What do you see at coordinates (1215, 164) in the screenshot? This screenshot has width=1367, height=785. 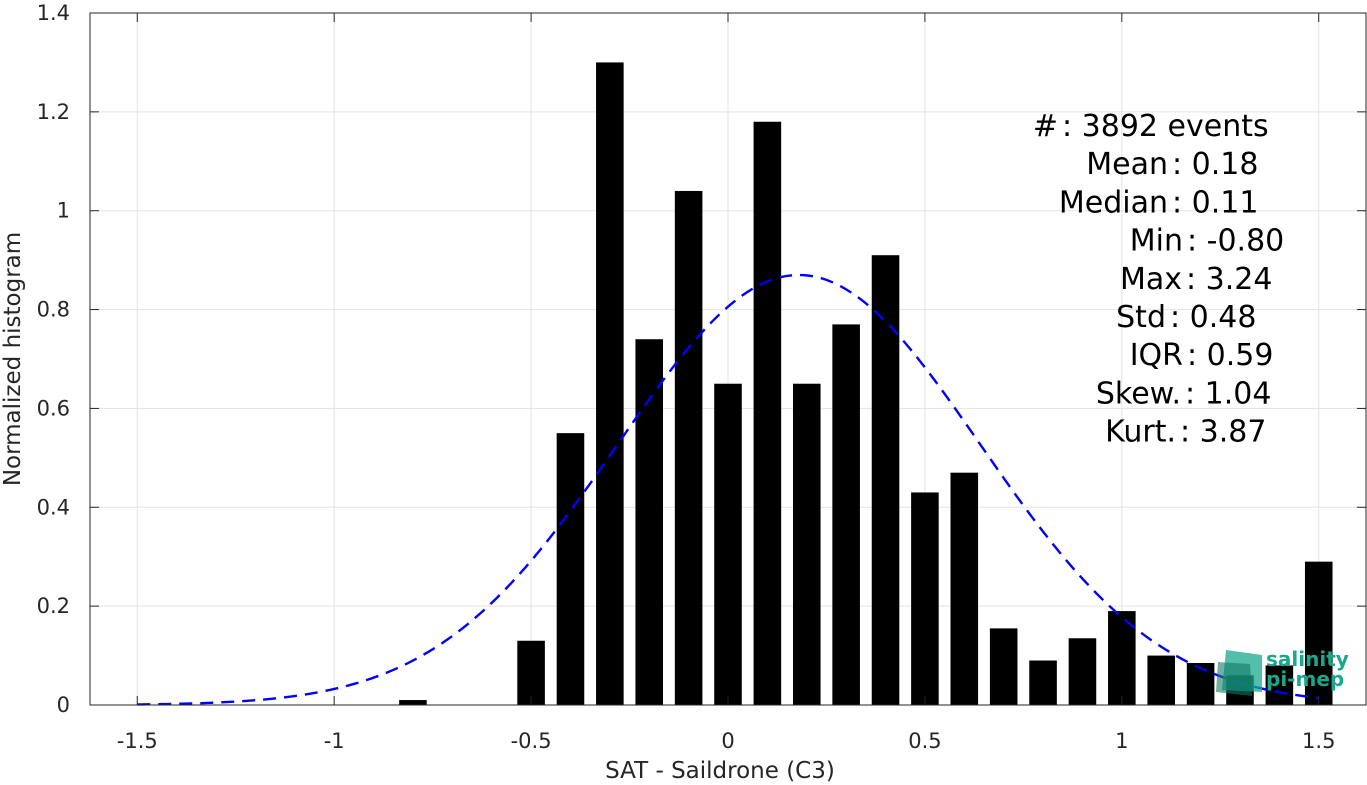 I see `stat-value: : 0.18` at bounding box center [1215, 164].